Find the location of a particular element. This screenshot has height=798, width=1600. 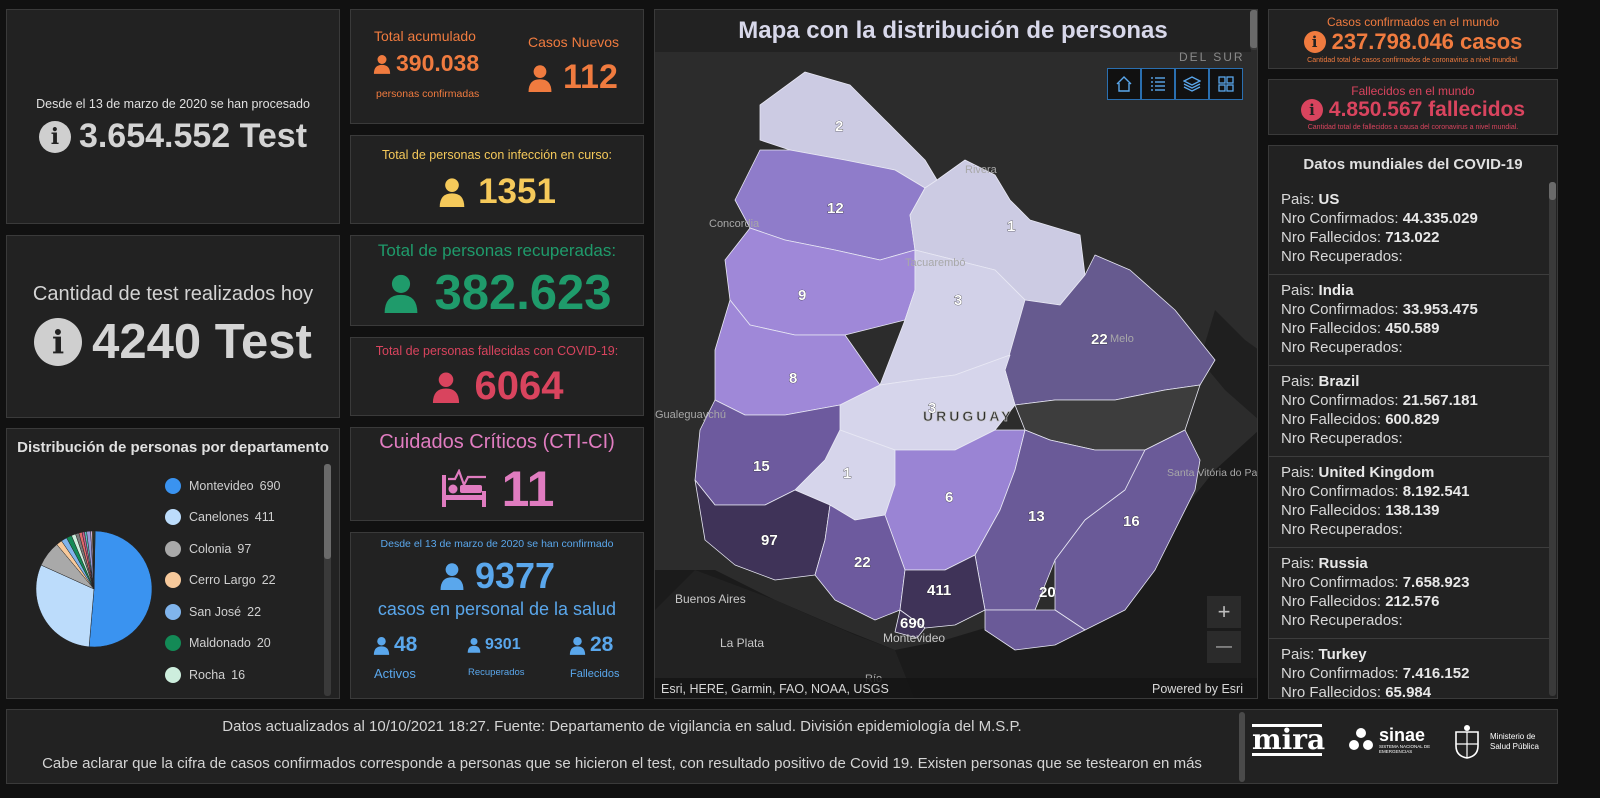

distribution-pie-chart is located at coordinates (94, 589).